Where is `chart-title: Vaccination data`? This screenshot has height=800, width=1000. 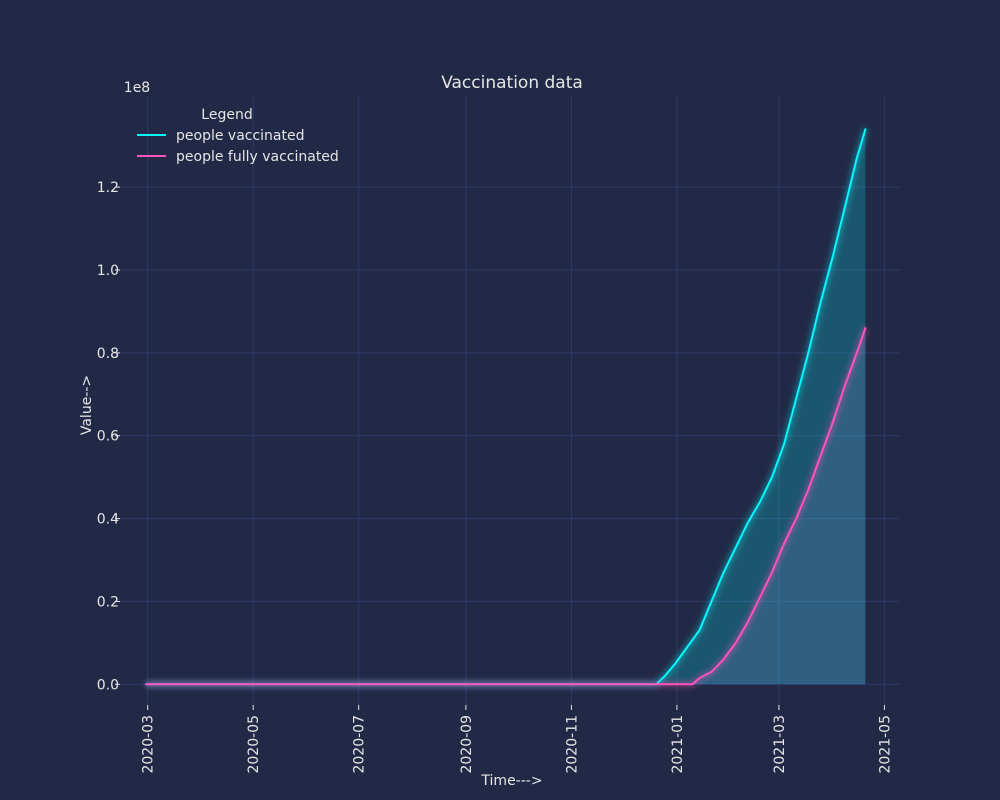 chart-title: Vaccination data is located at coordinates (512, 83).